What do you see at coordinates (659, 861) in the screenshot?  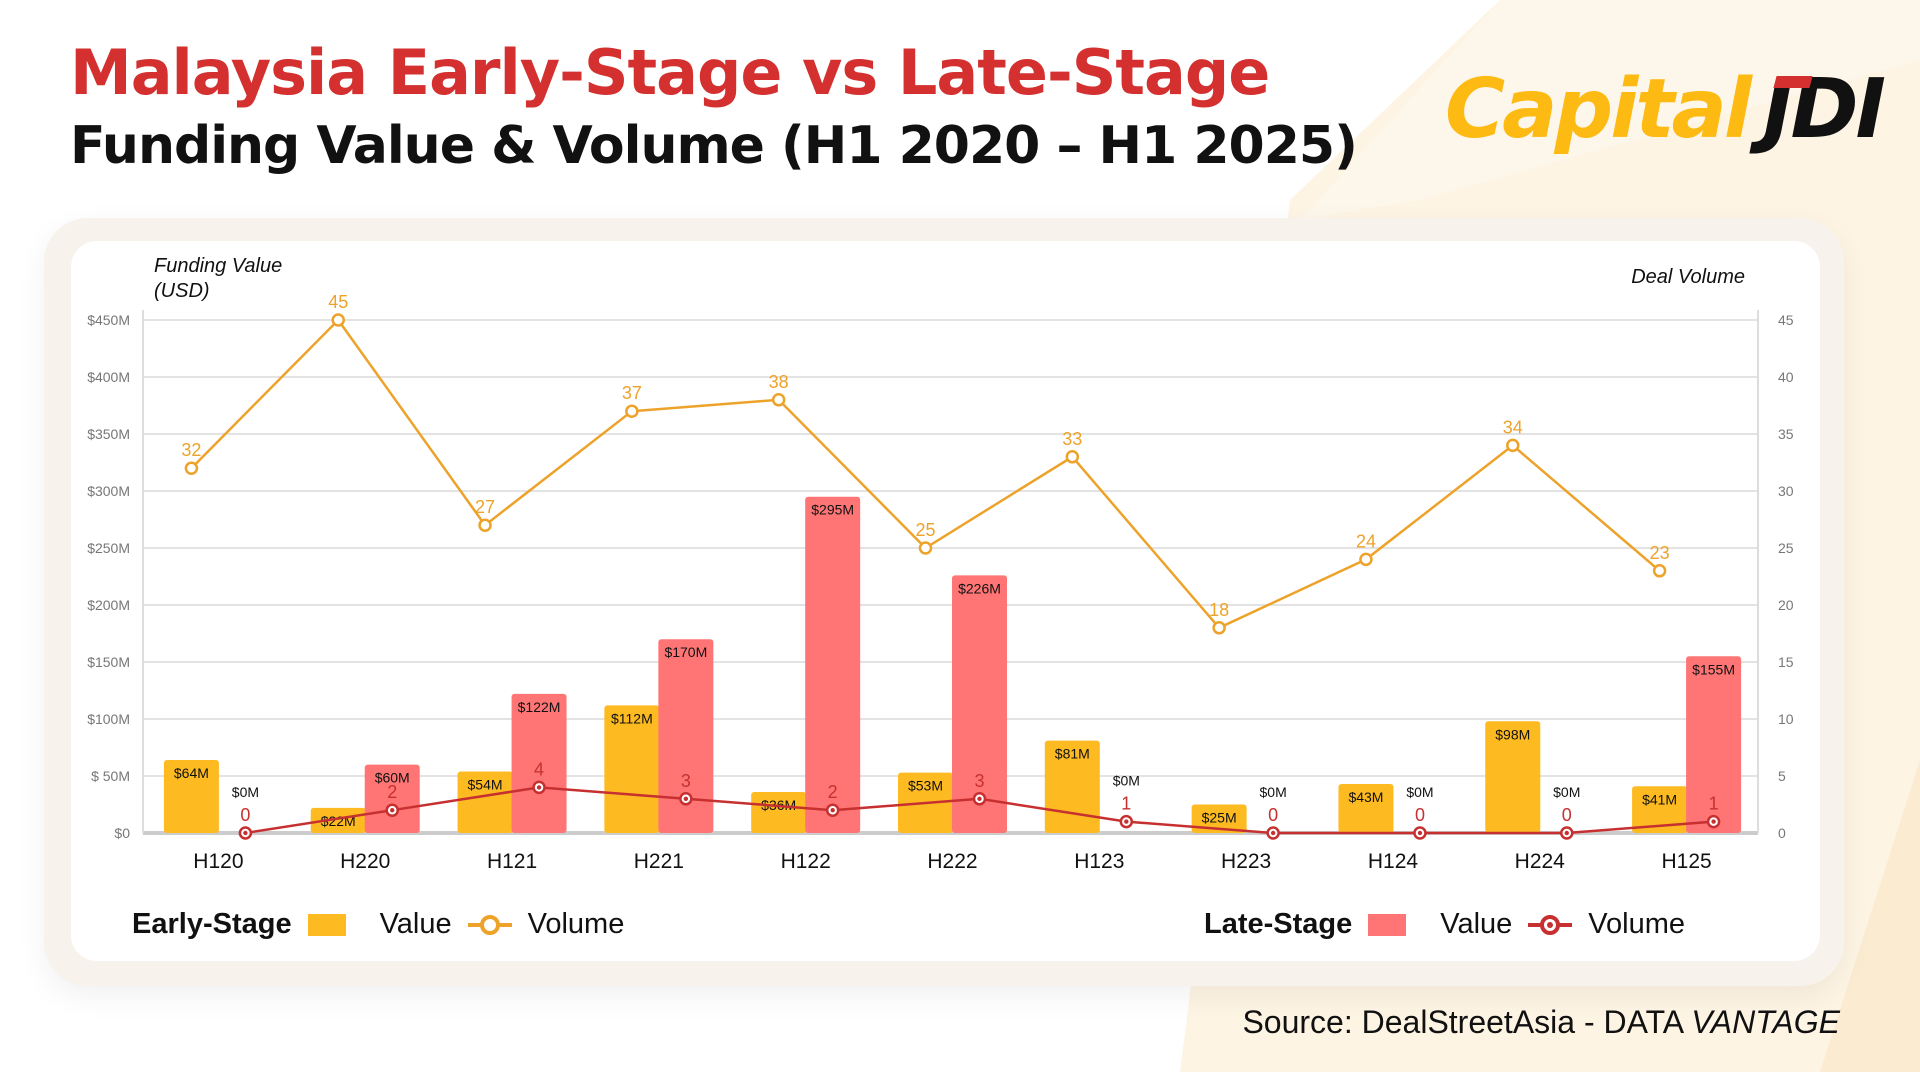 I see `x-tick: H221` at bounding box center [659, 861].